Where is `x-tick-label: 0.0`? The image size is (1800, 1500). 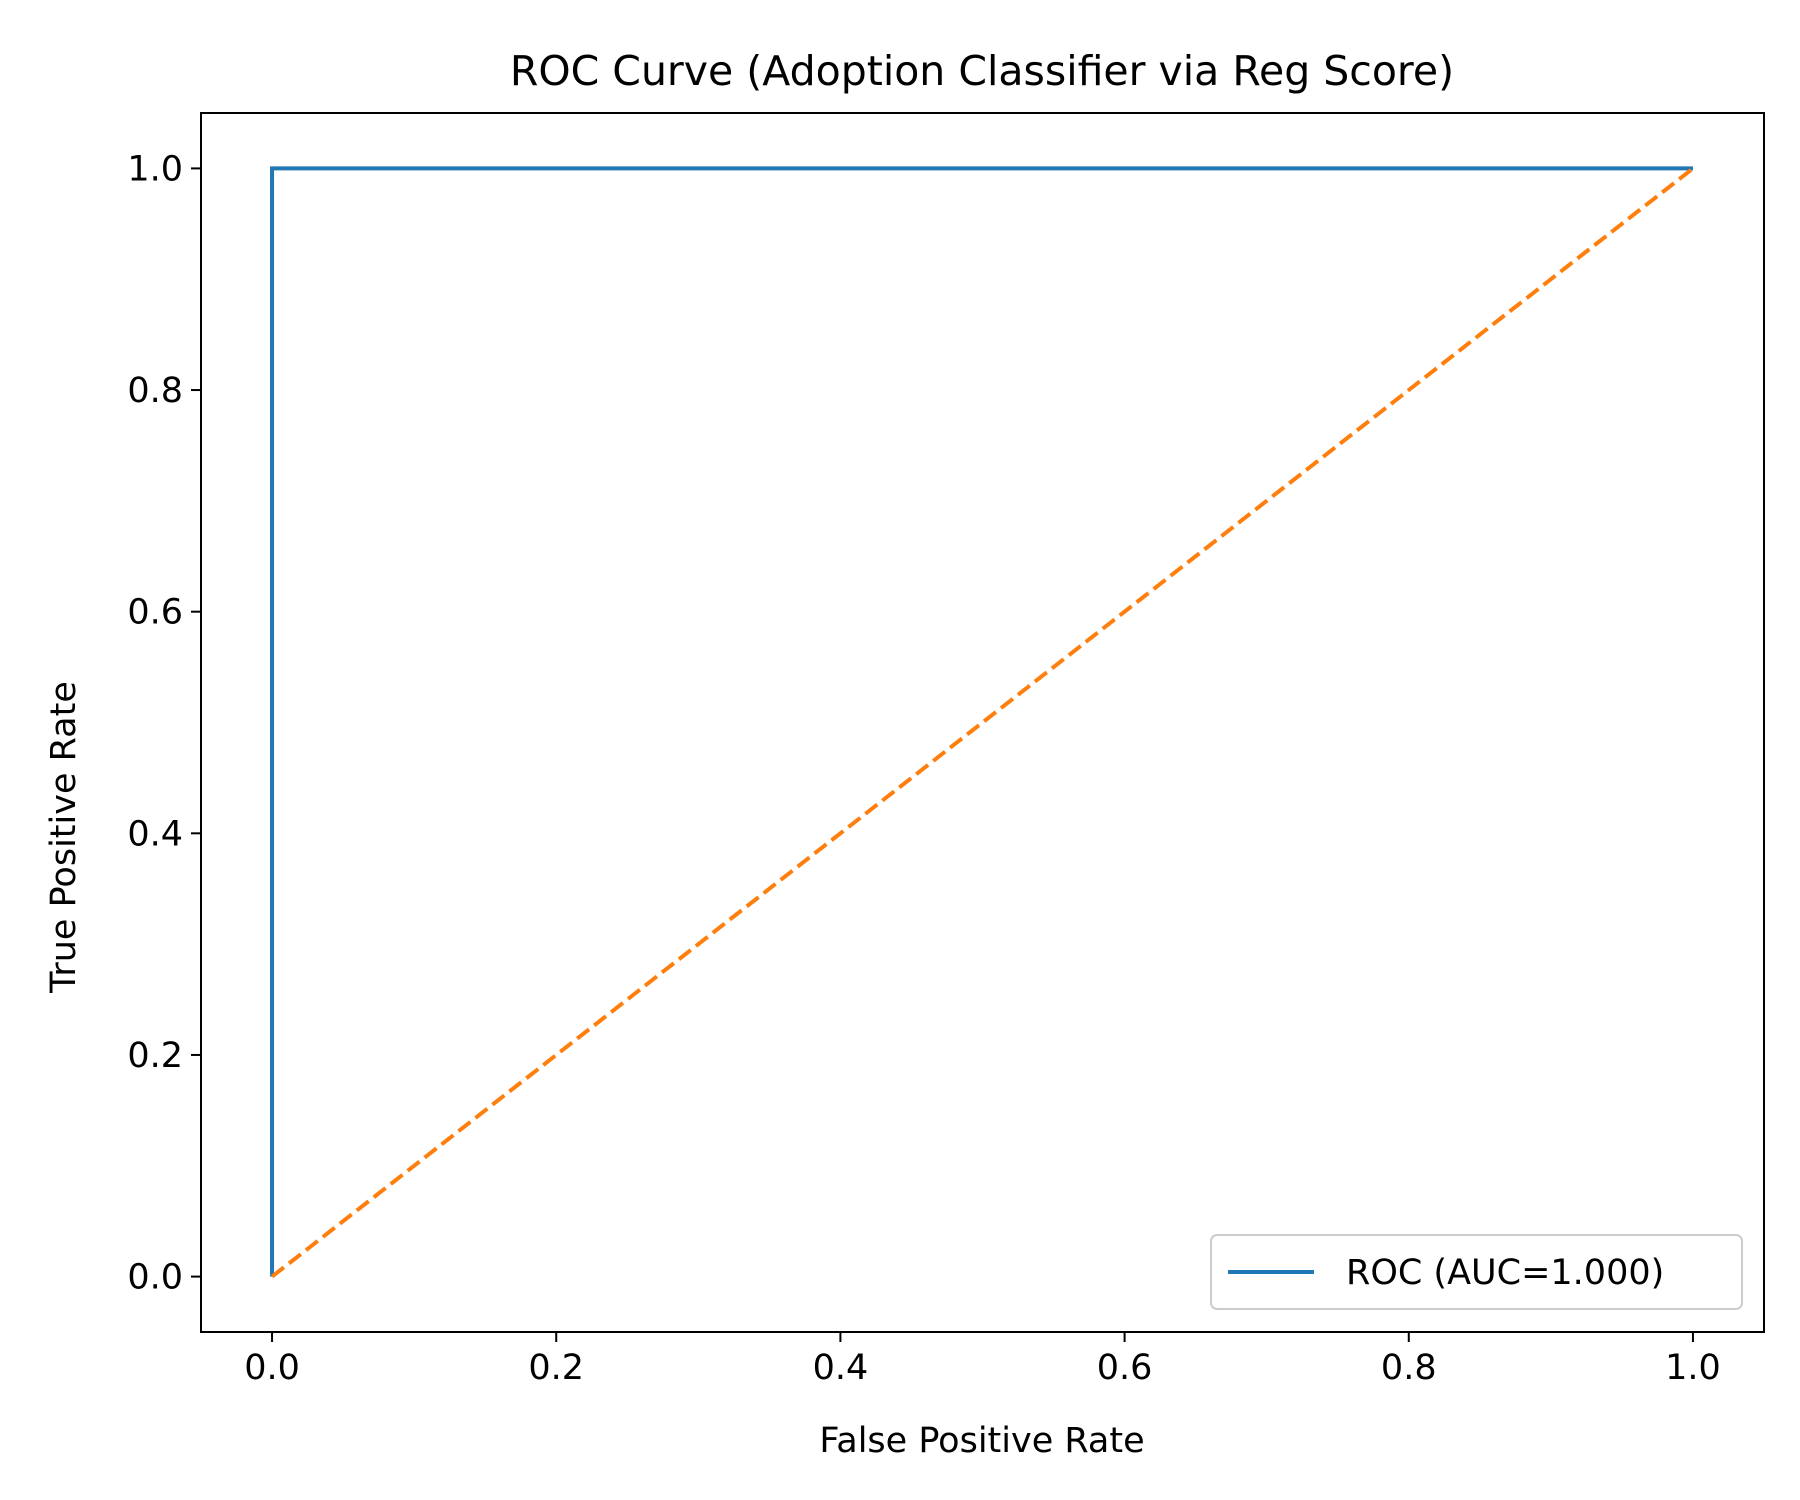
x-tick-label: 0.0 is located at coordinates (272, 1368).